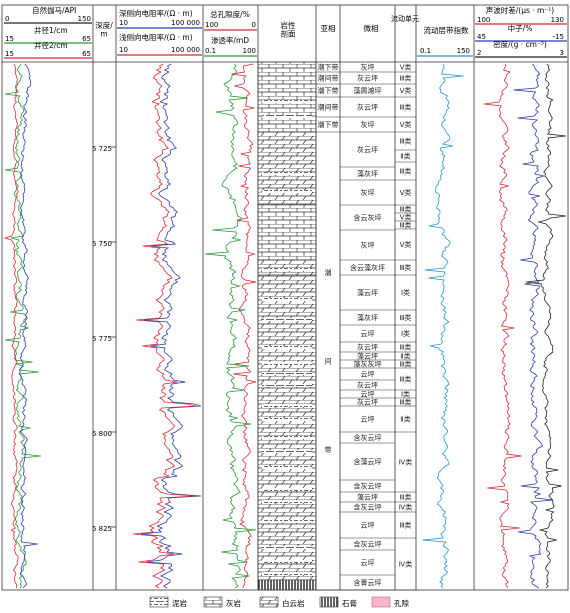 This screenshot has width=570, height=613. I want to click on perm-title: 渗透率/mD, so click(230, 40).